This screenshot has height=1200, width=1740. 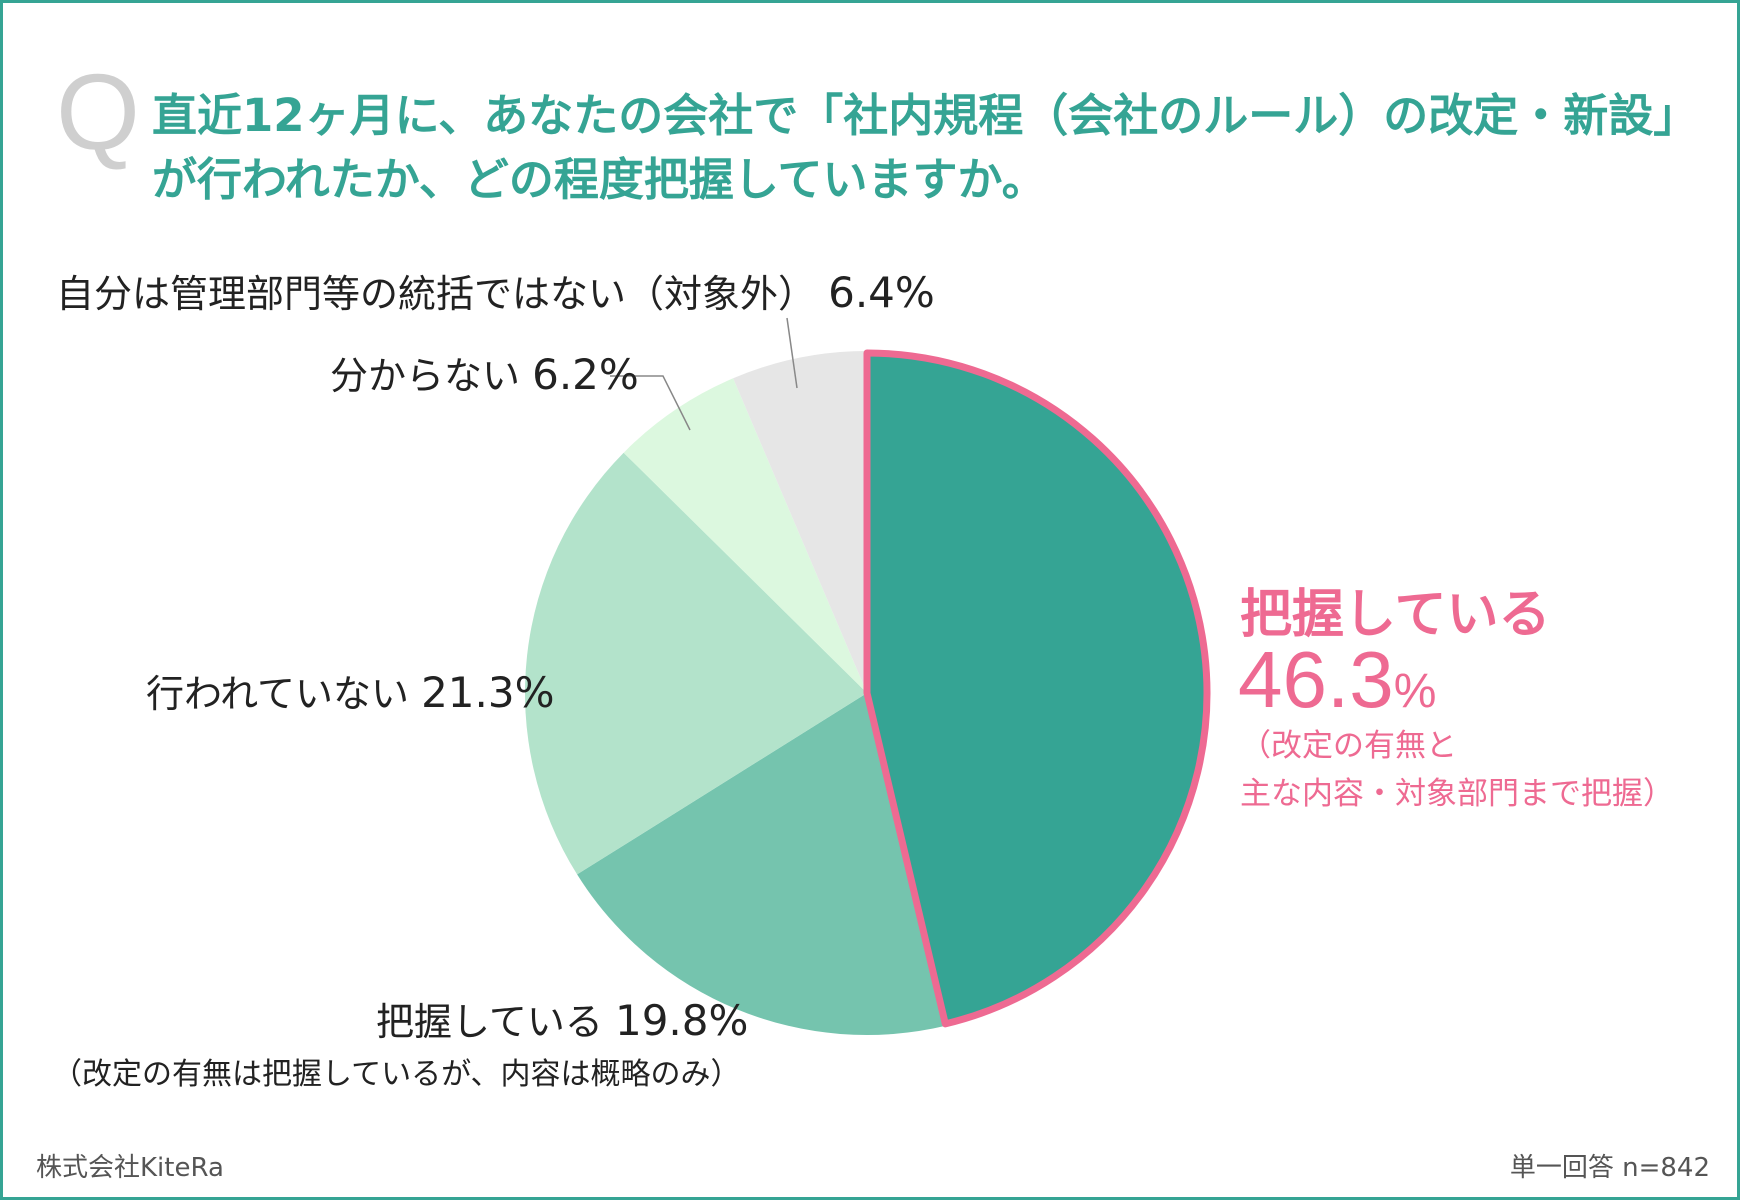 What do you see at coordinates (599, 179) in the screenshot?
I see `question-line-2: が行われたか、どの程度把握していますか。` at bounding box center [599, 179].